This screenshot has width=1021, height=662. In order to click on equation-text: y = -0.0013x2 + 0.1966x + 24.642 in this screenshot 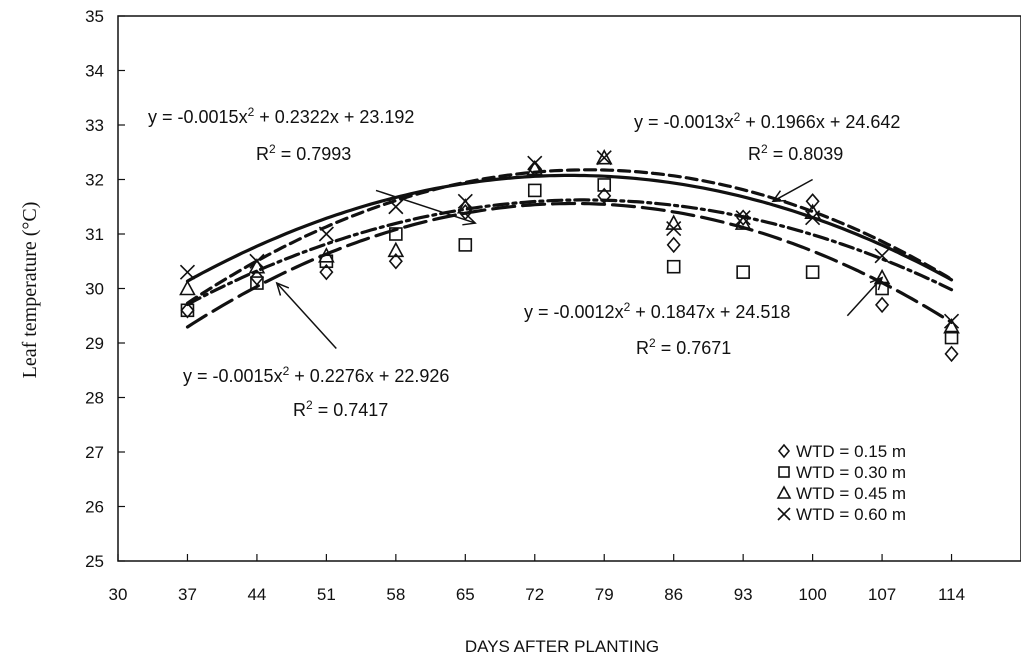, I will do `click(767, 121)`.